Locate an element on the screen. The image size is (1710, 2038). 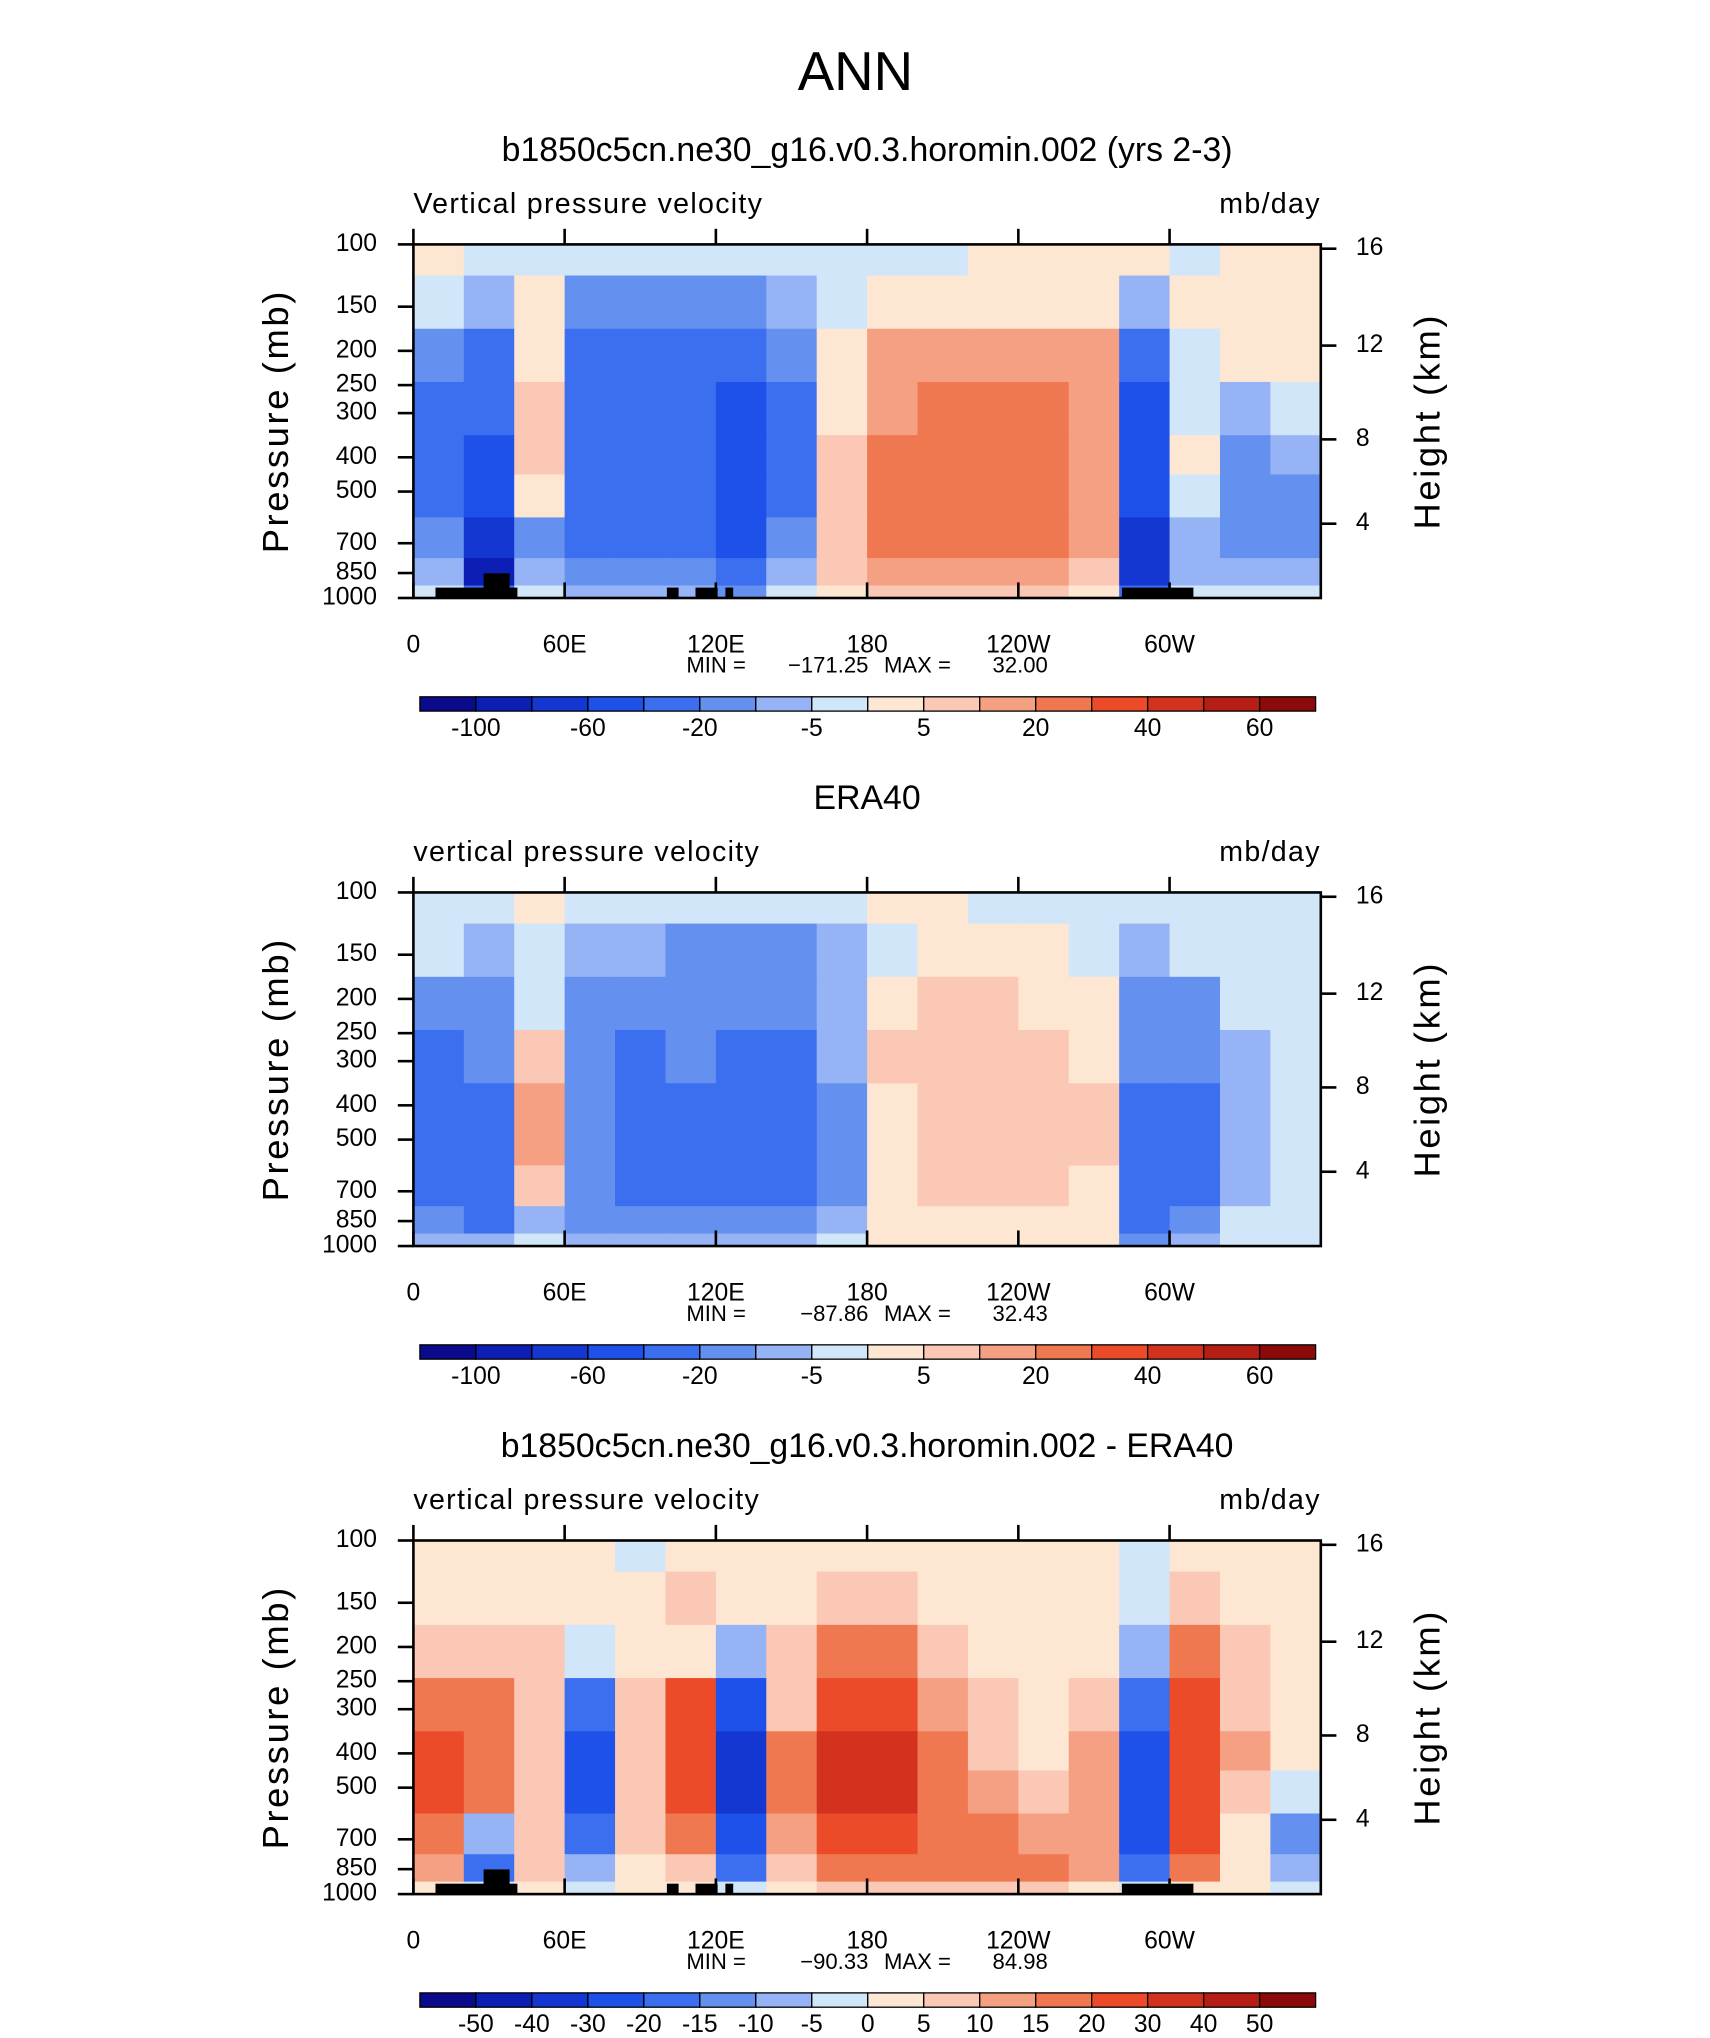
colorbar-label: -60 is located at coordinates (588, 728).